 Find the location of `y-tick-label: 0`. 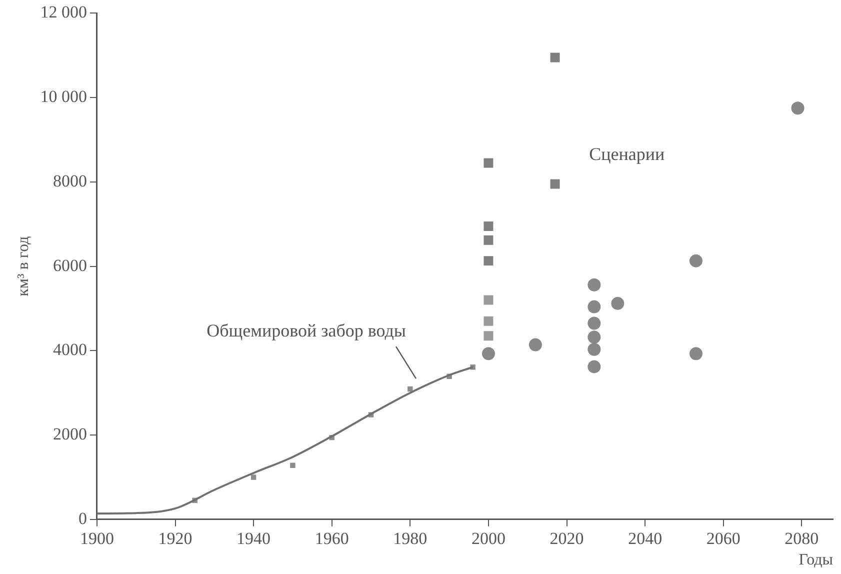

y-tick-label: 0 is located at coordinates (82, 518).